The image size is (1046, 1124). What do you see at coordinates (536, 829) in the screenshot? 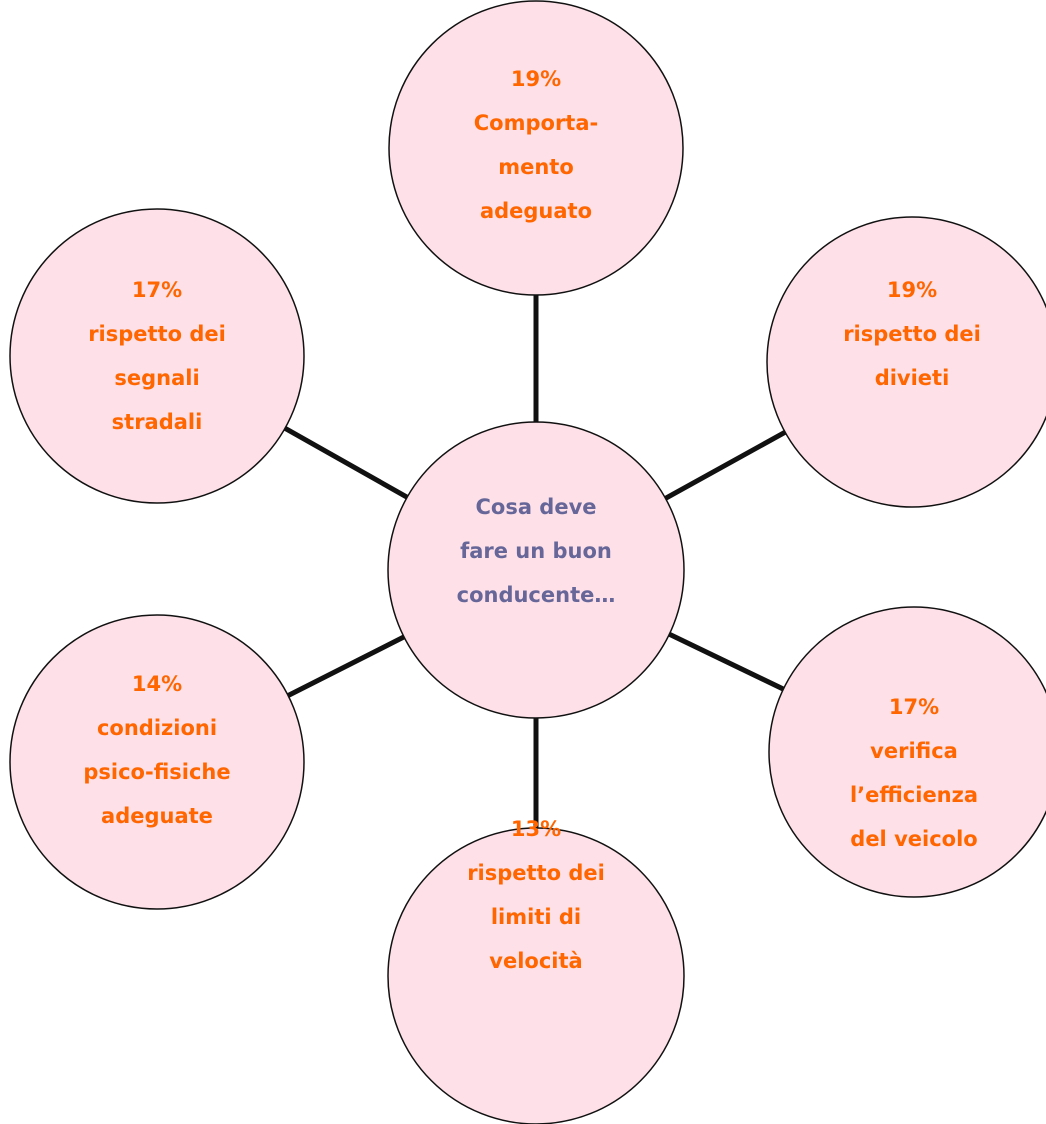
I see `node-text: 13%` at bounding box center [536, 829].